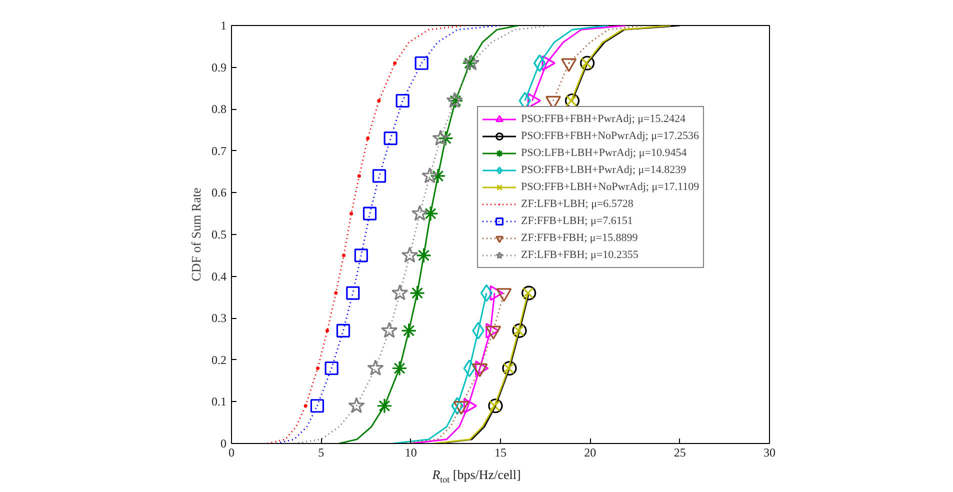  Describe the element at coordinates (577, 221) in the screenshot. I see `legend-label: ZF:FFB+LBH; μ=7.6151` at that location.